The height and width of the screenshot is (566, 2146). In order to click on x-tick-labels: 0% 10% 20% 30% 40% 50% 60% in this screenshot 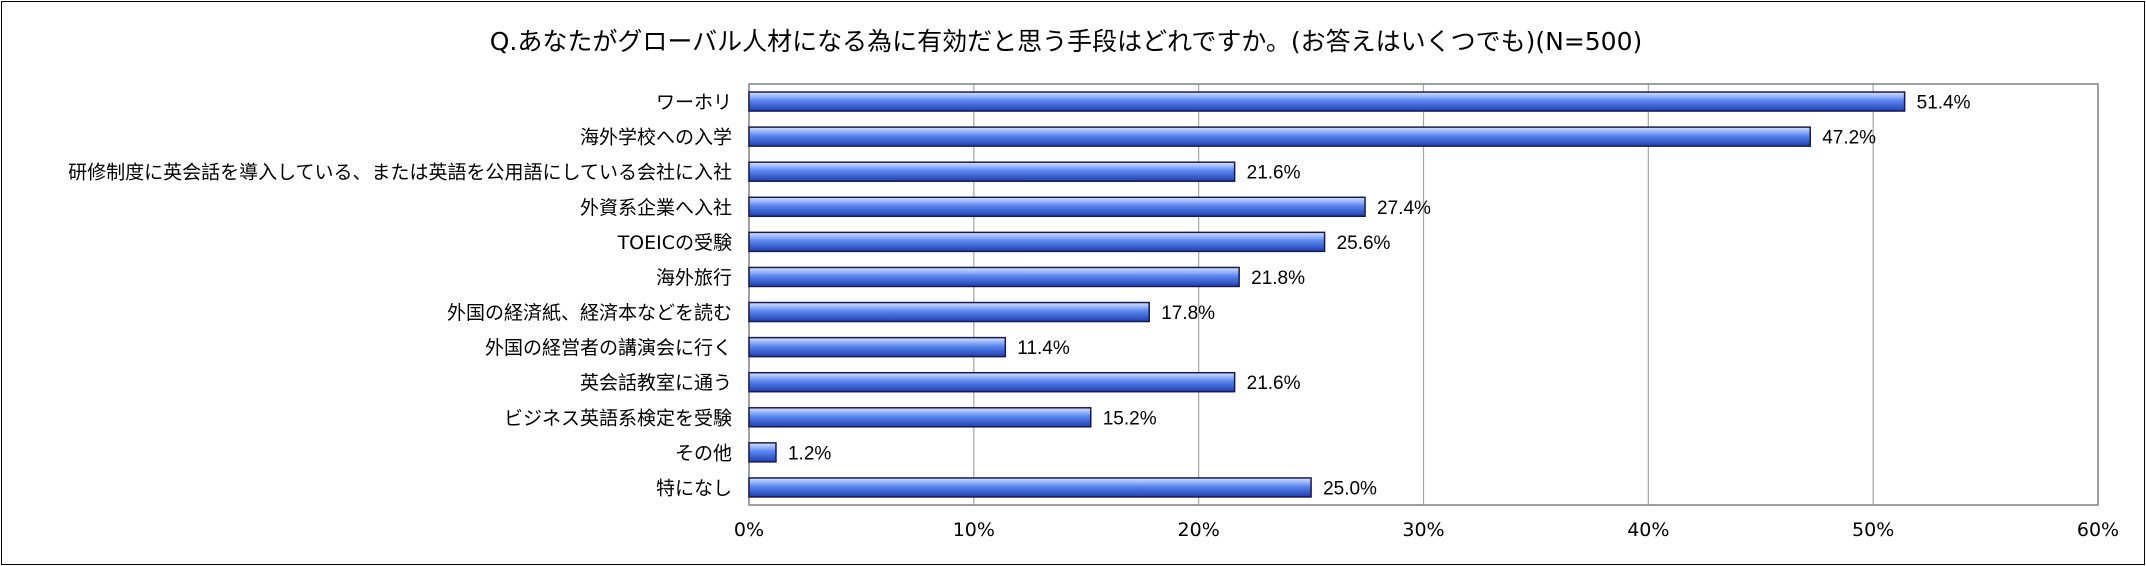, I will do `click(1426, 530)`.